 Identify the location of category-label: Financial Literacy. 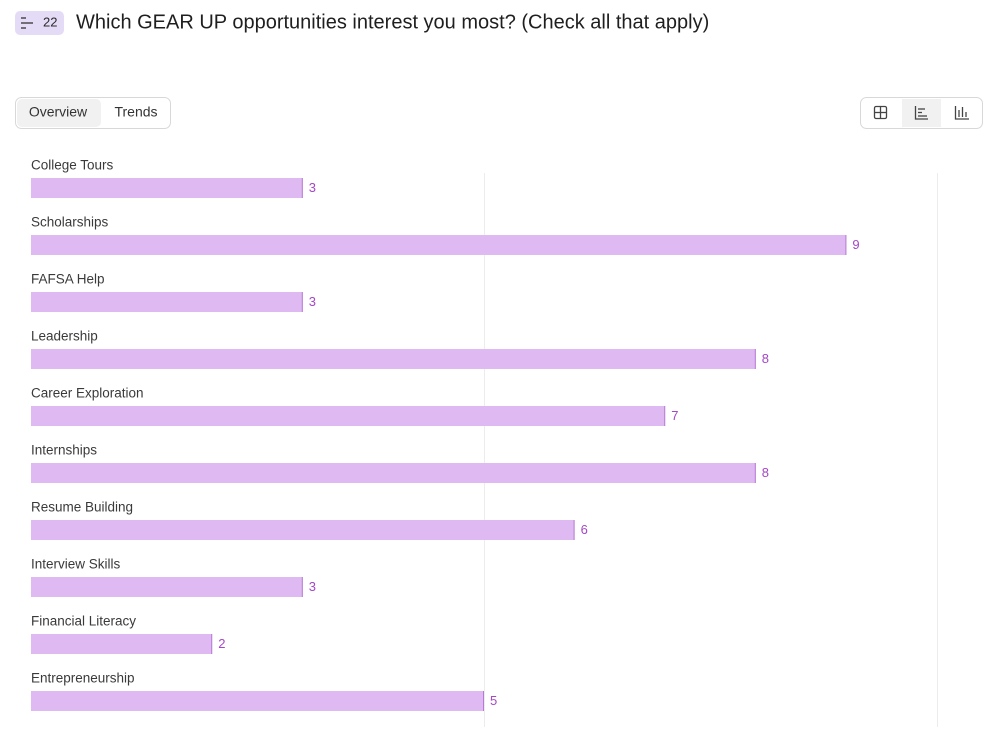
(83, 621).